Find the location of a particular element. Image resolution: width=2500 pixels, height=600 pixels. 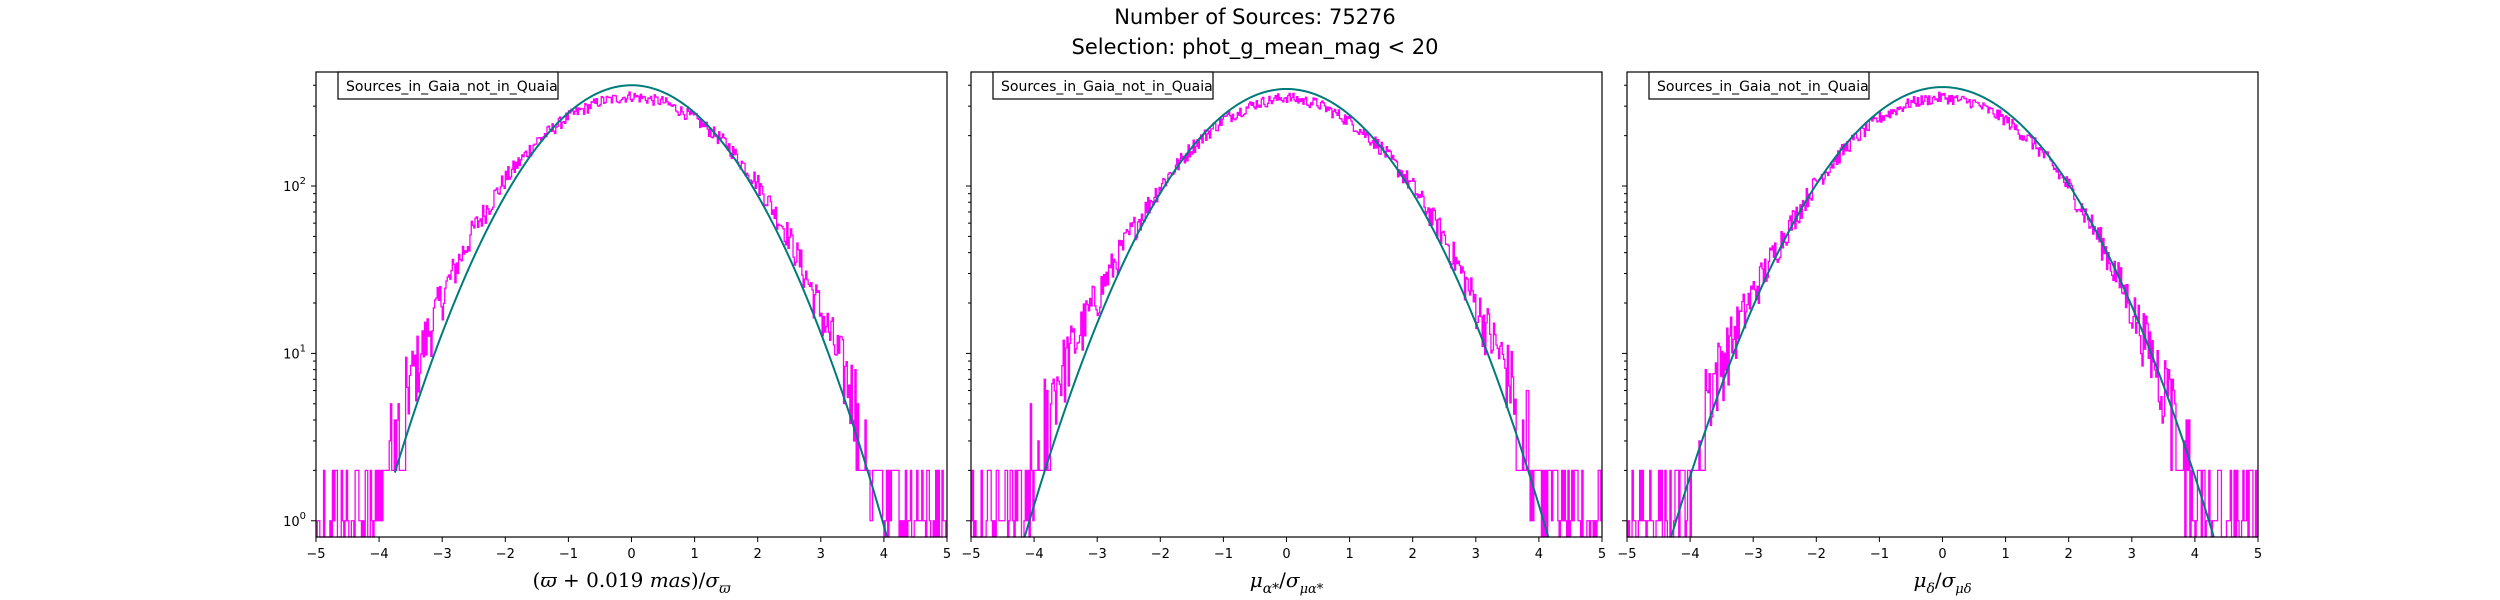

panel-3-legend-box is located at coordinates (1759, 85).